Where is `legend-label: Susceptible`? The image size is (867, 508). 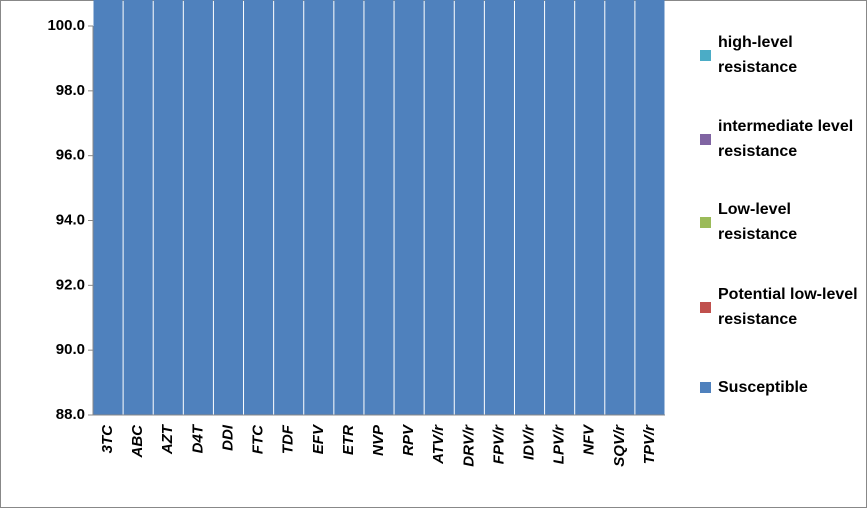
legend-label: Susceptible is located at coordinates (763, 387).